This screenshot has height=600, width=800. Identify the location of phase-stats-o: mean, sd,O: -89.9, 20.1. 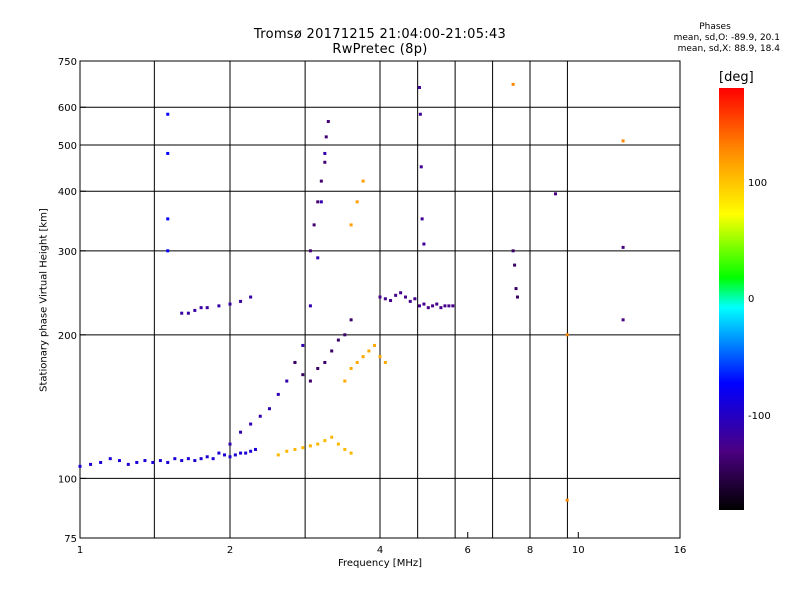
(726, 38).